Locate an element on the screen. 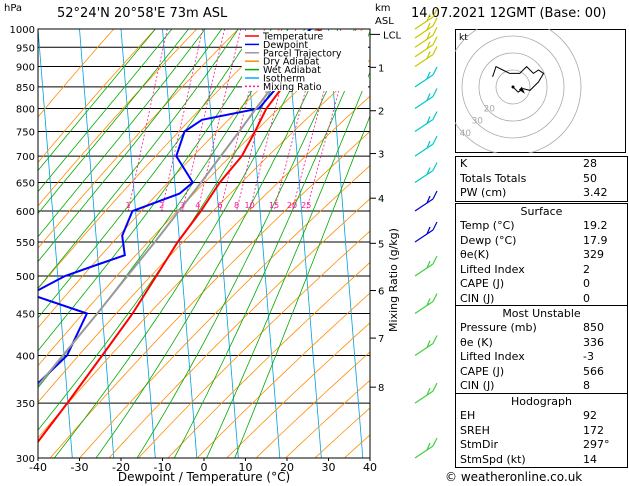 This screenshot has width=629, height=486. table-row: θe (K) 336 is located at coordinates (541, 343).